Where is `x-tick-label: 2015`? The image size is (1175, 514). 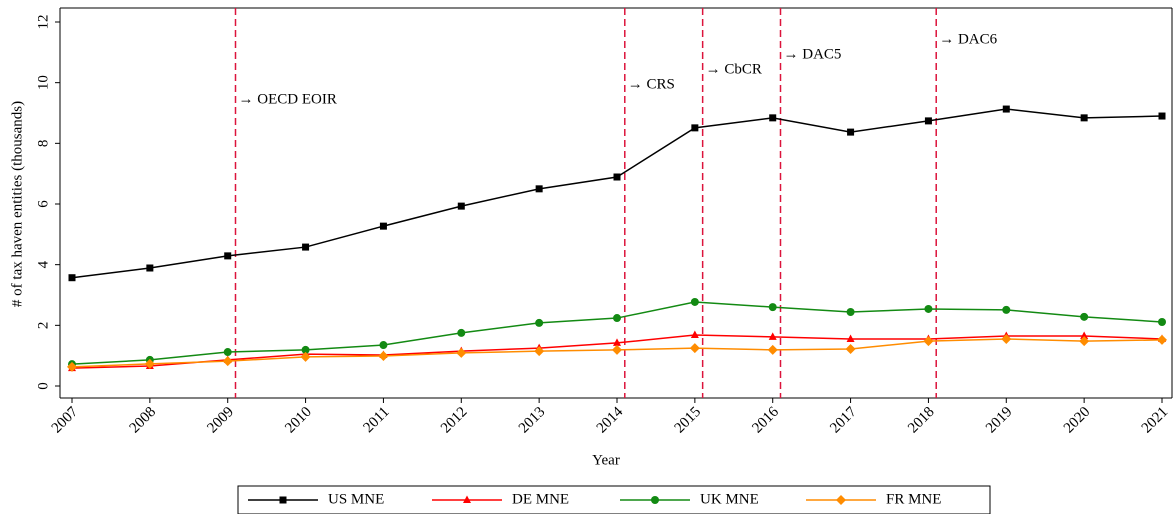
x-tick-label: 2015 is located at coordinates (688, 420).